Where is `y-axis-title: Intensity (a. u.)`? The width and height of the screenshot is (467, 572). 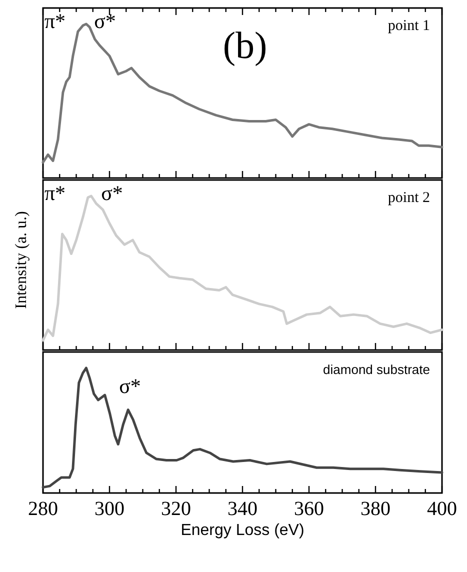 y-axis-title: Intensity (a. u.) is located at coordinates (21, 260).